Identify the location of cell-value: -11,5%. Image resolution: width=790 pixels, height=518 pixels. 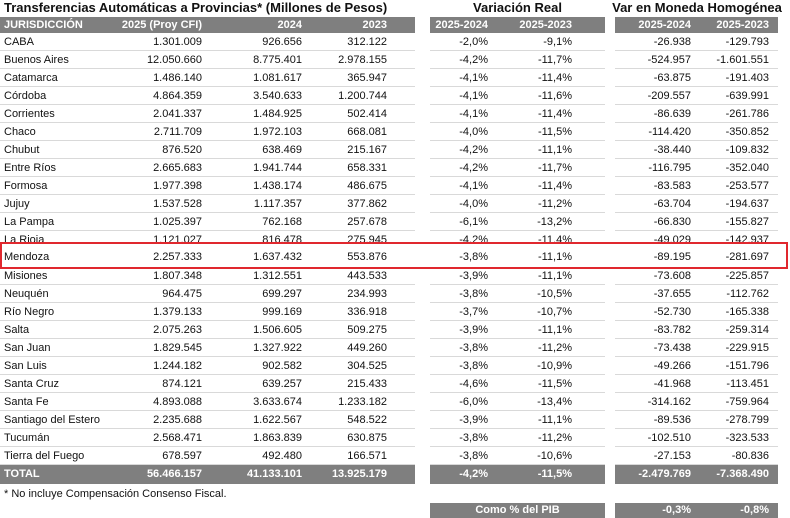
(554, 132).